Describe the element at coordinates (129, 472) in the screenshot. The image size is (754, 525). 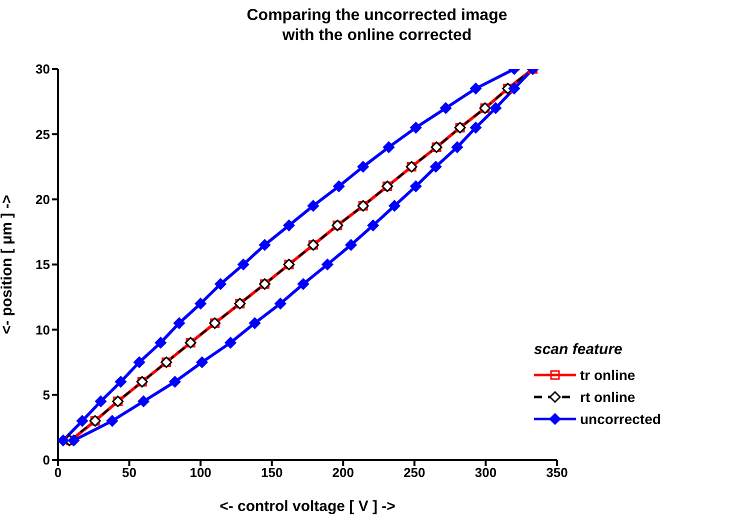
I see `x-tick-label: 50` at that location.